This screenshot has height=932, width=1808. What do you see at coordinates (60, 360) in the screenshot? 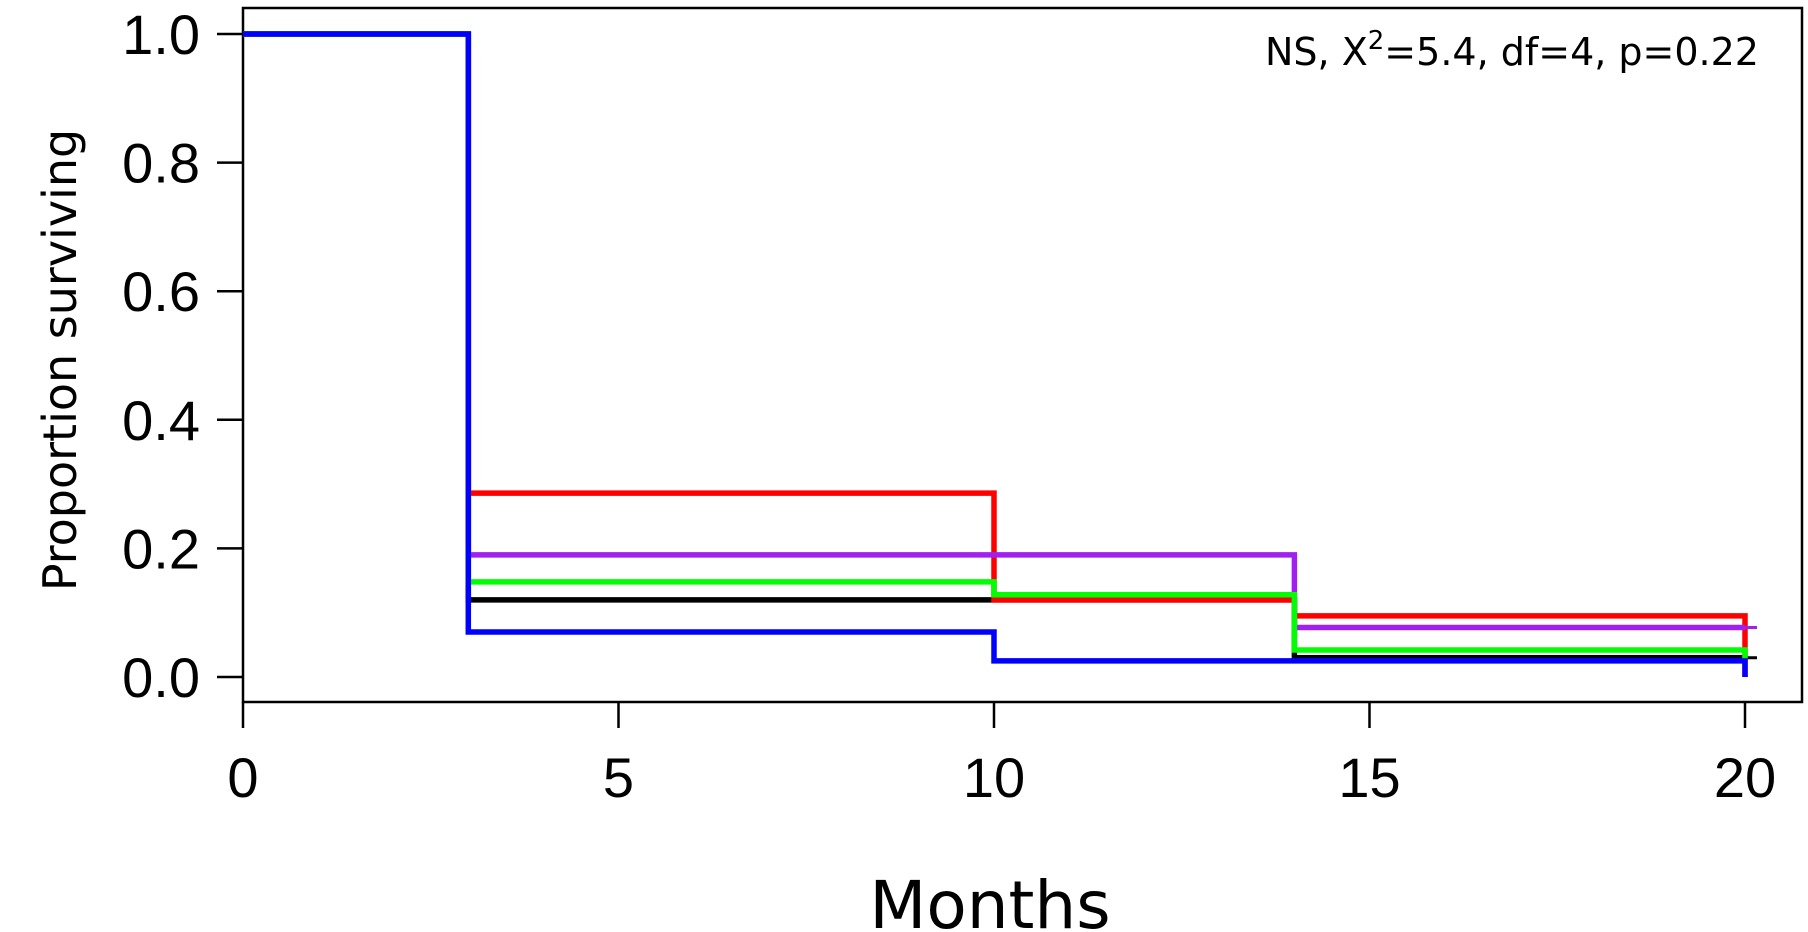
I see `y-axis-title: Proportion surviving` at bounding box center [60, 360].